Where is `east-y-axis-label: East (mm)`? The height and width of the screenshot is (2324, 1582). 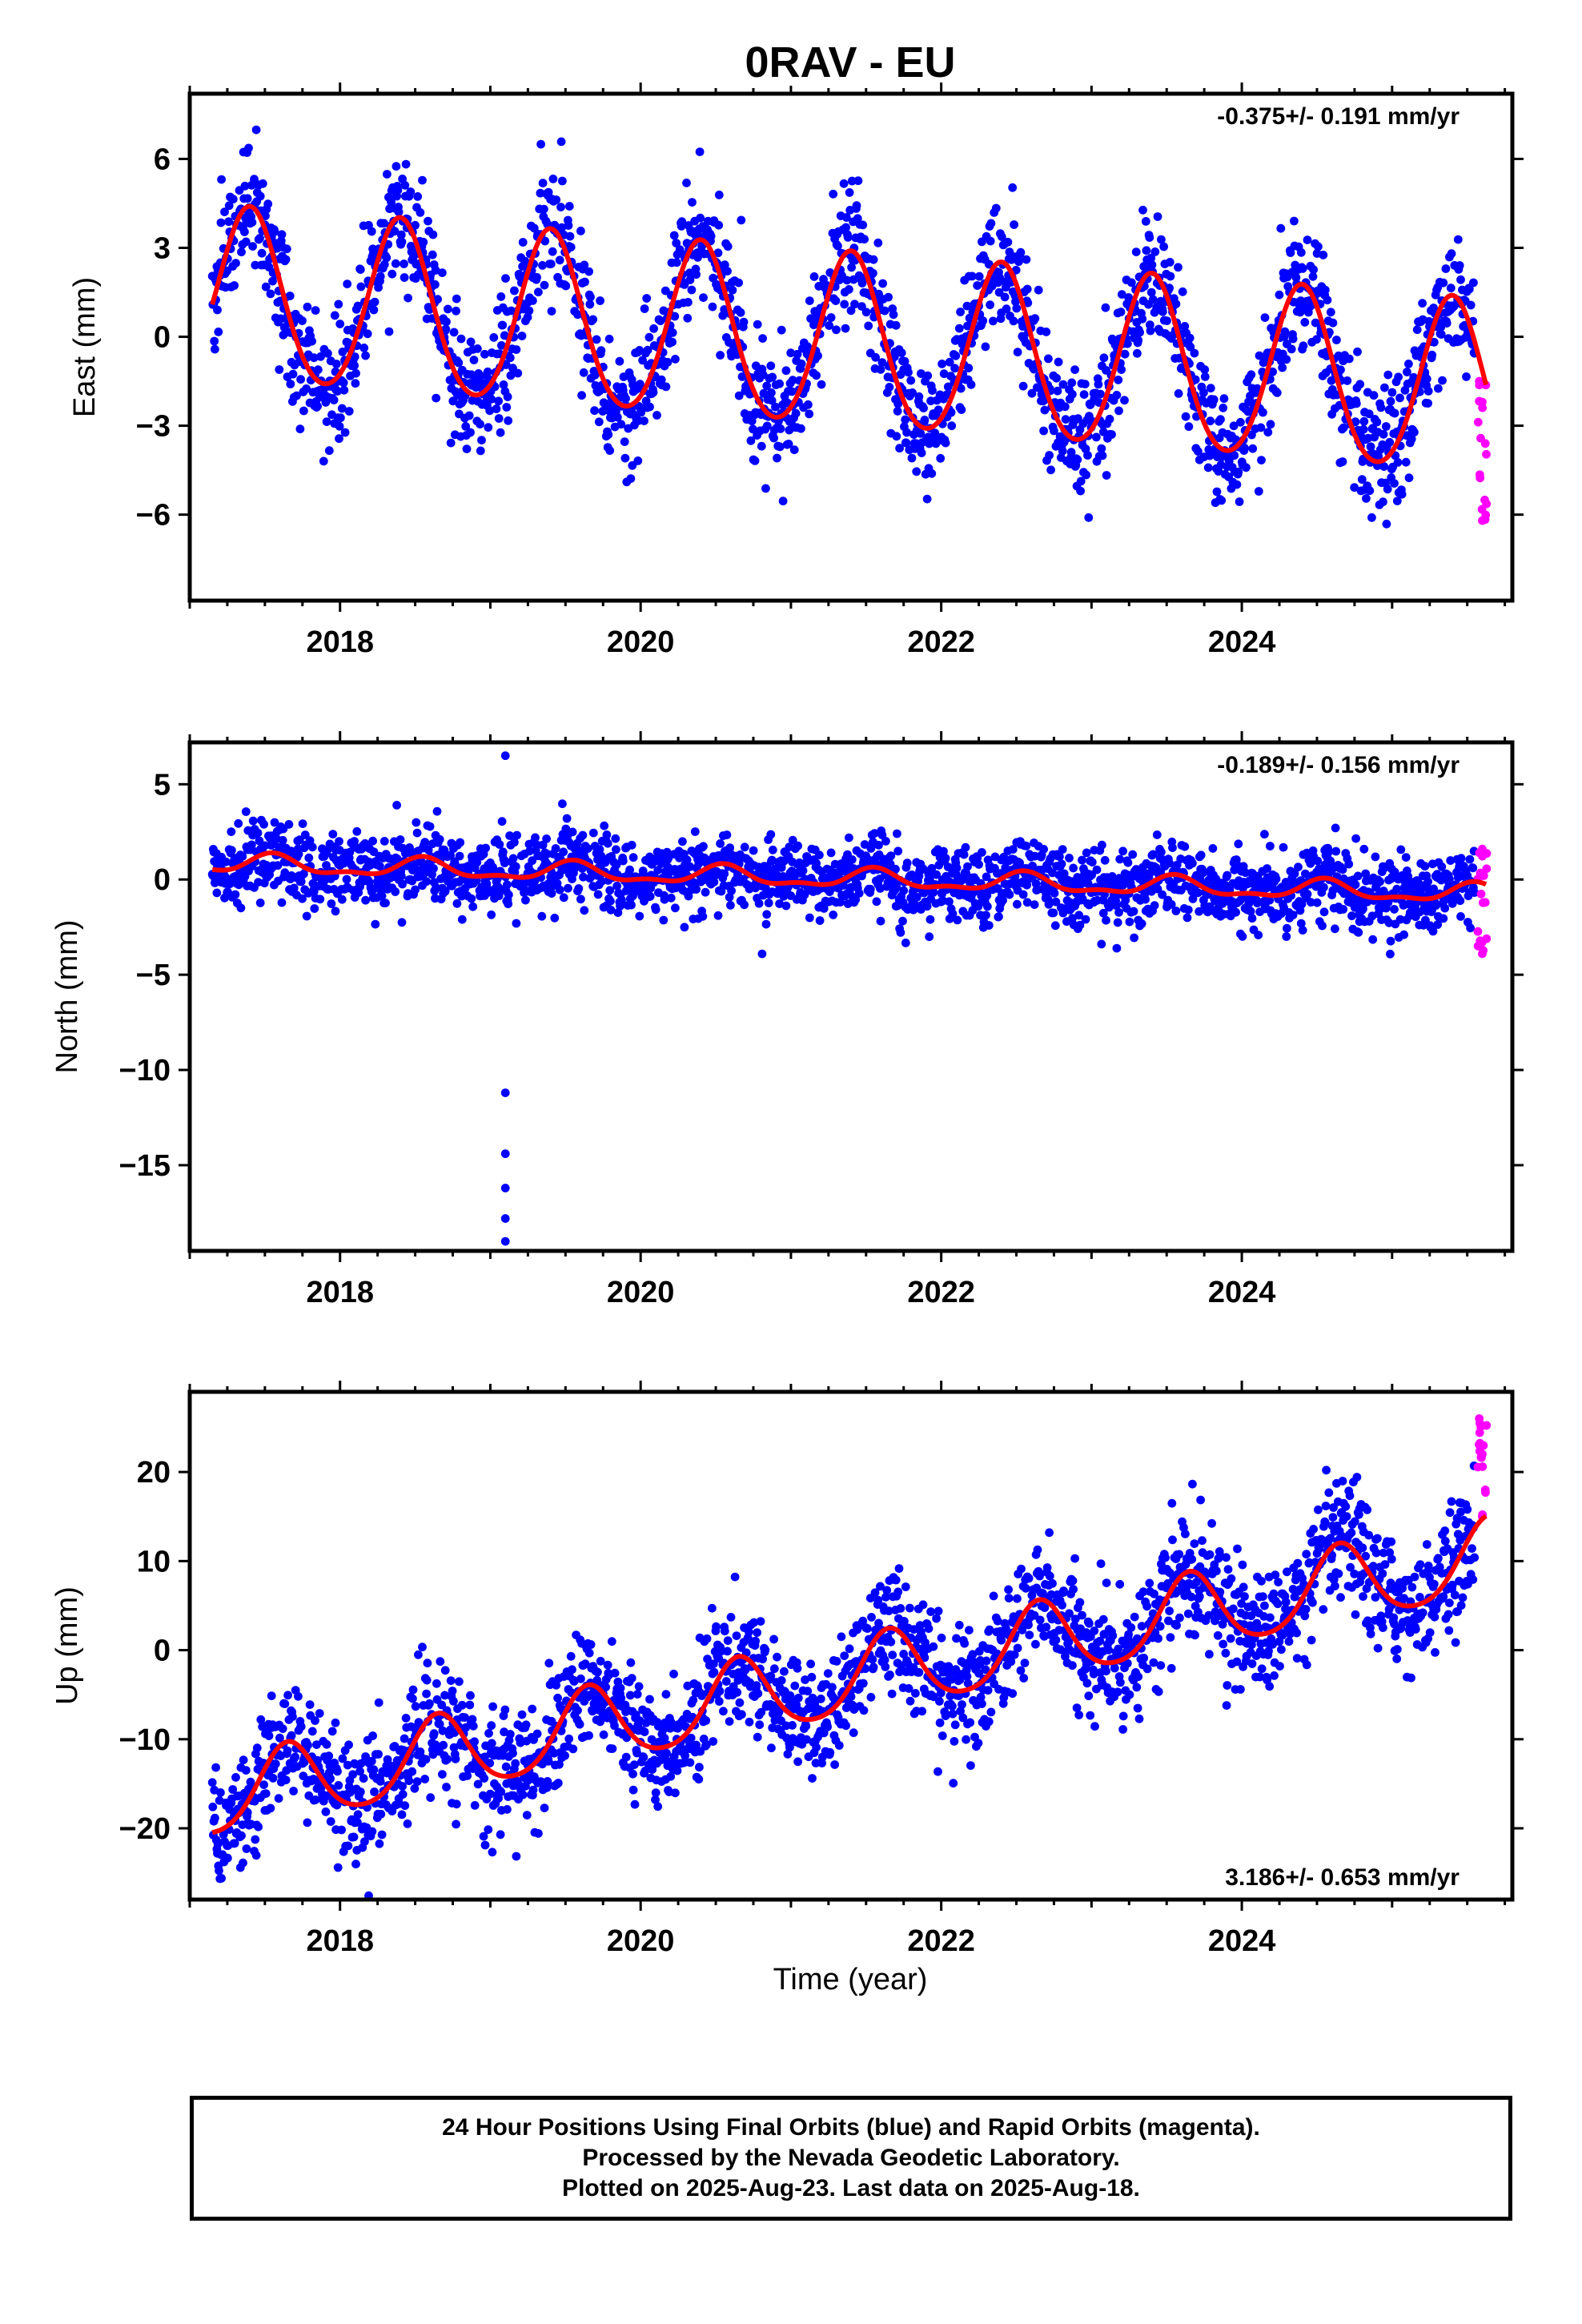 east-y-axis-label: East (mm) is located at coordinates (85, 347).